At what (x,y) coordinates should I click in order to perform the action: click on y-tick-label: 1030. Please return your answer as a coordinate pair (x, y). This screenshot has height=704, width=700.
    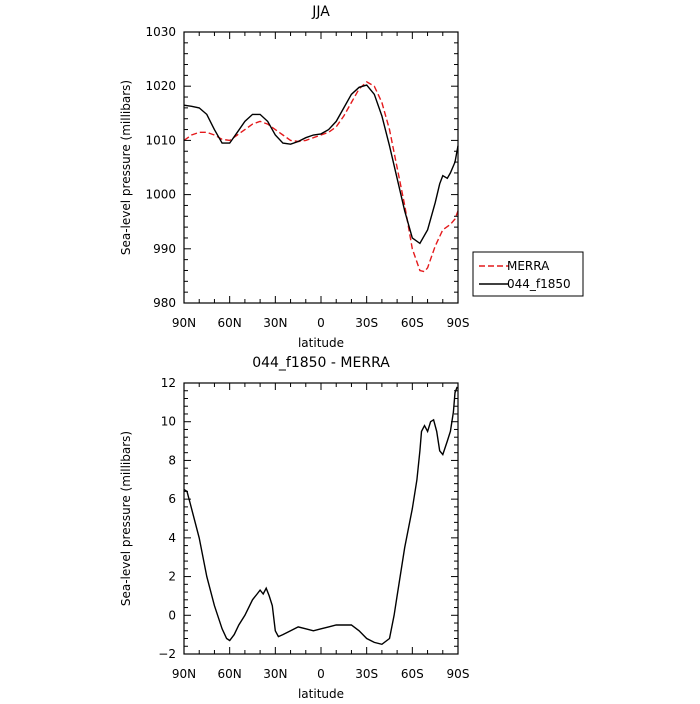
    Looking at the image, I should click on (160, 32).